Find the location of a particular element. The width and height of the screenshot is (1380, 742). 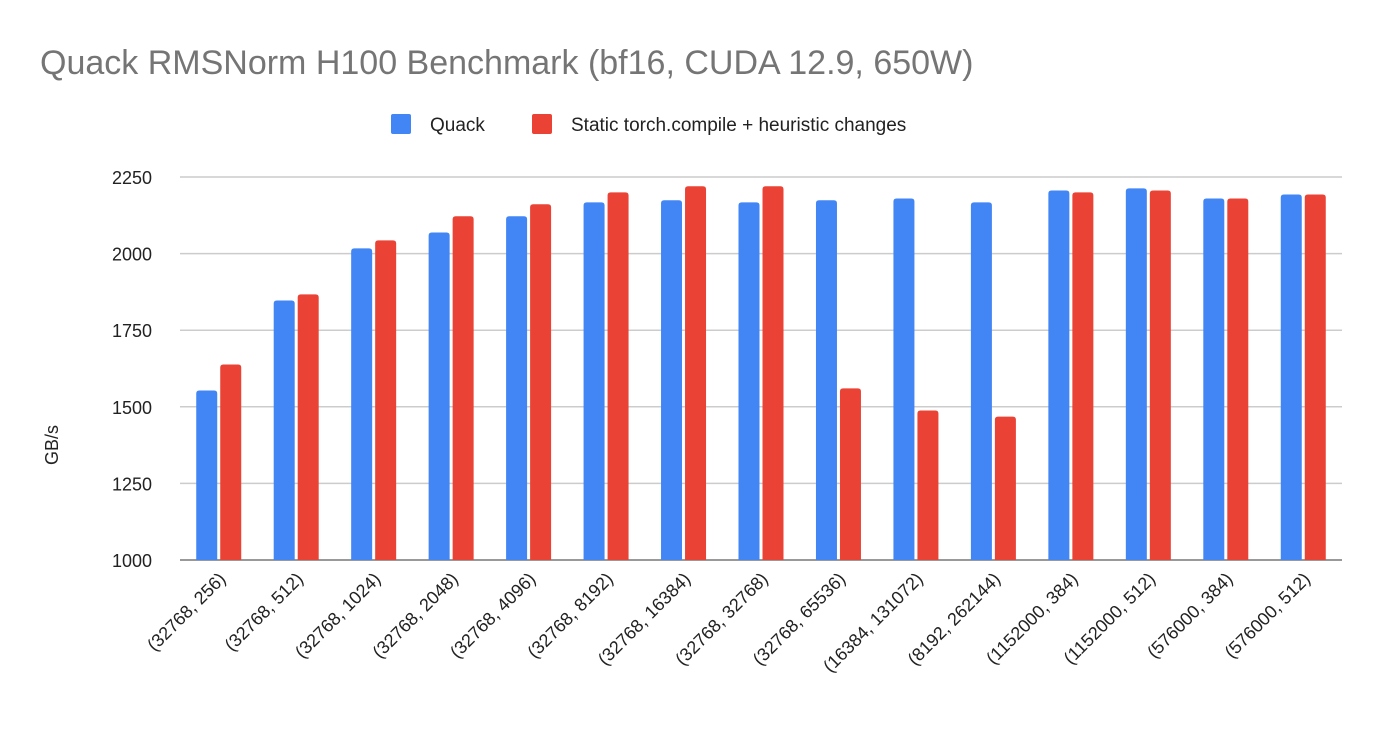

y-tick-label: 2250 is located at coordinates (132, 178).